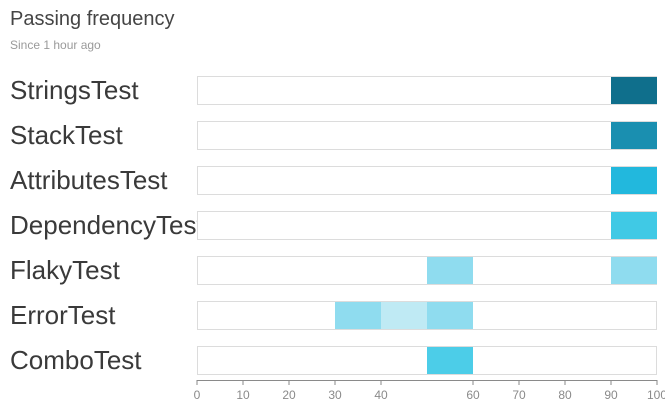 The height and width of the screenshot is (412, 665). Describe the element at coordinates (335, 395) in the screenshot. I see `x-tick-label-30: 30` at that location.